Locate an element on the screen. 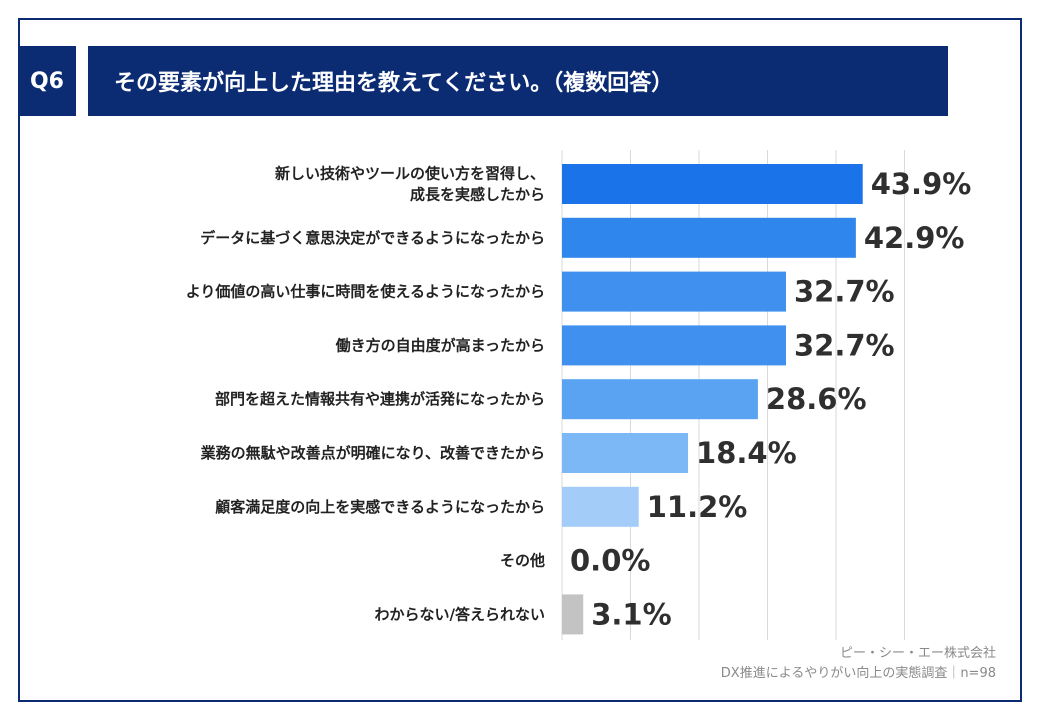 This screenshot has height=720, width=1040. value-label: 11.2% is located at coordinates (697, 507).